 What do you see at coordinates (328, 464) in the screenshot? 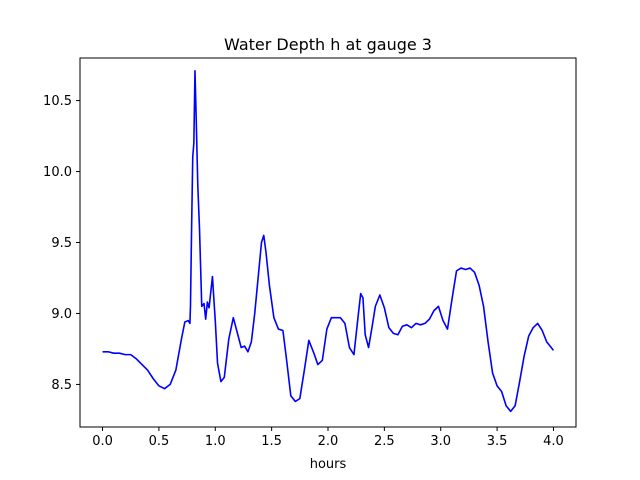
I see `x-axis-label: hours` at bounding box center [328, 464].